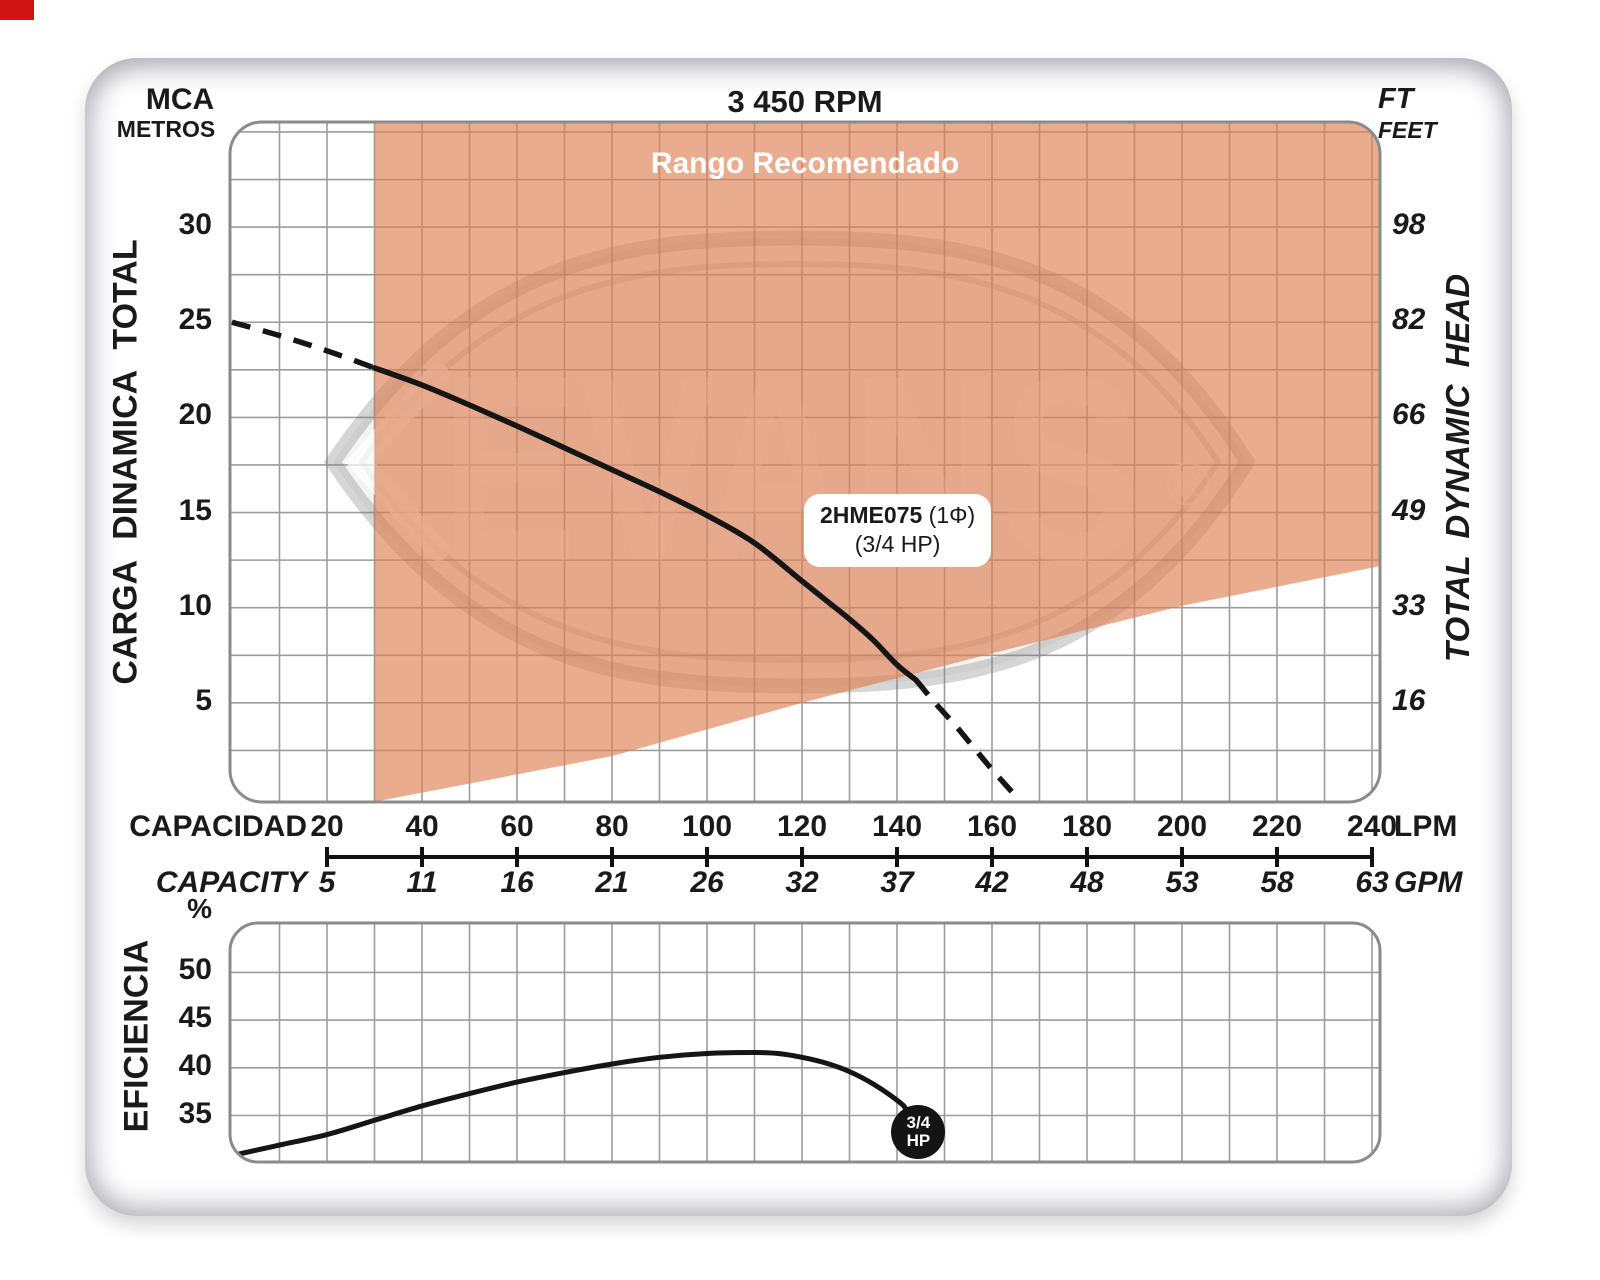 Image resolution: width=1600 pixels, height=1280 pixels. Describe the element at coordinates (17, 10) in the screenshot. I see `red-corner-artifact` at that location.